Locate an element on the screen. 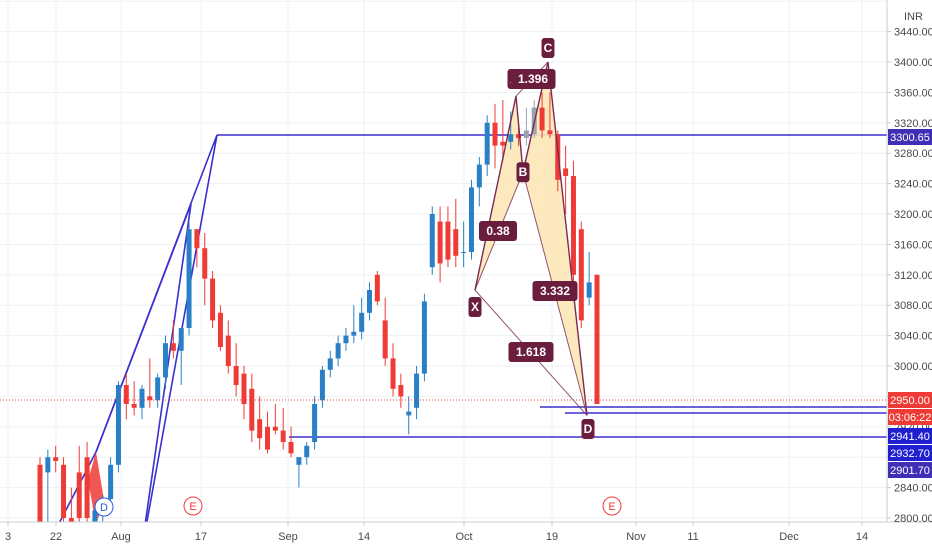 The height and width of the screenshot is (555, 932). point-x-label-bg is located at coordinates (475, 307).